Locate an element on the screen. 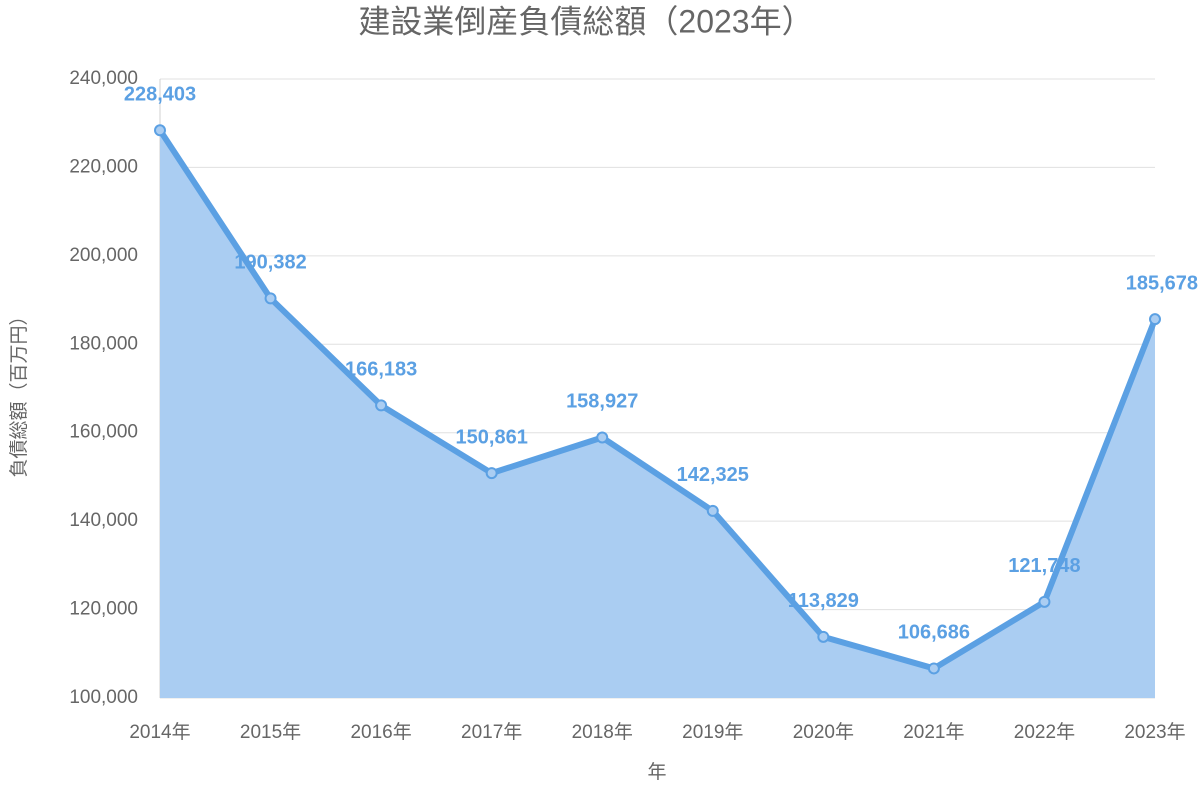  data-label: 113,829 is located at coordinates (823, 601).